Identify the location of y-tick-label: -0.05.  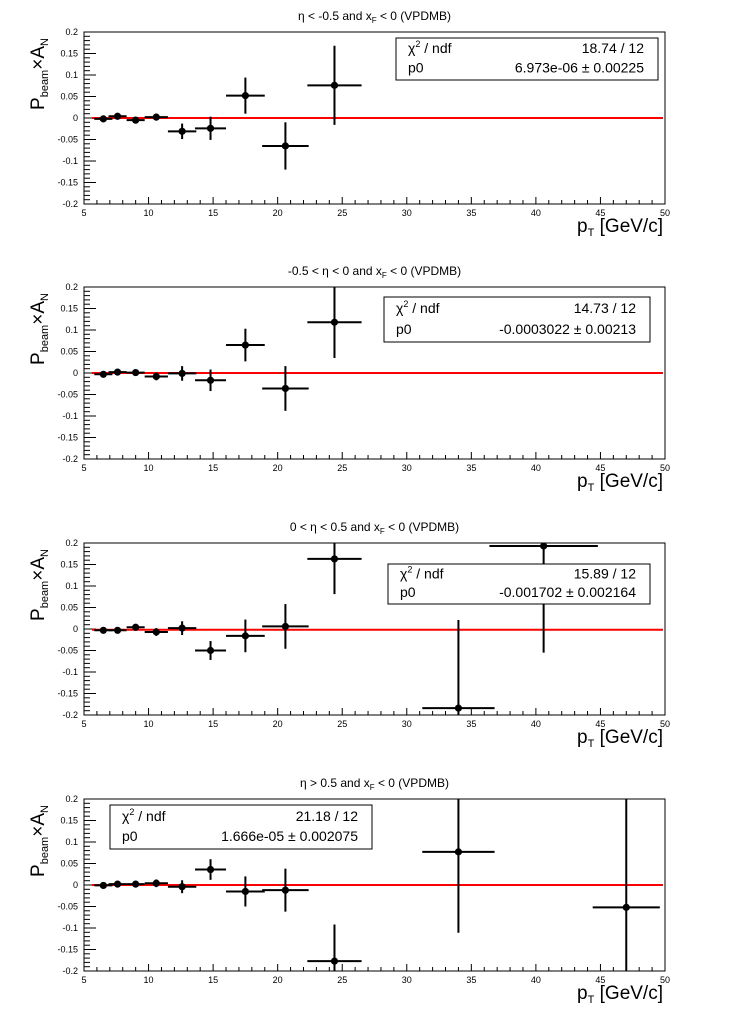
(67, 395).